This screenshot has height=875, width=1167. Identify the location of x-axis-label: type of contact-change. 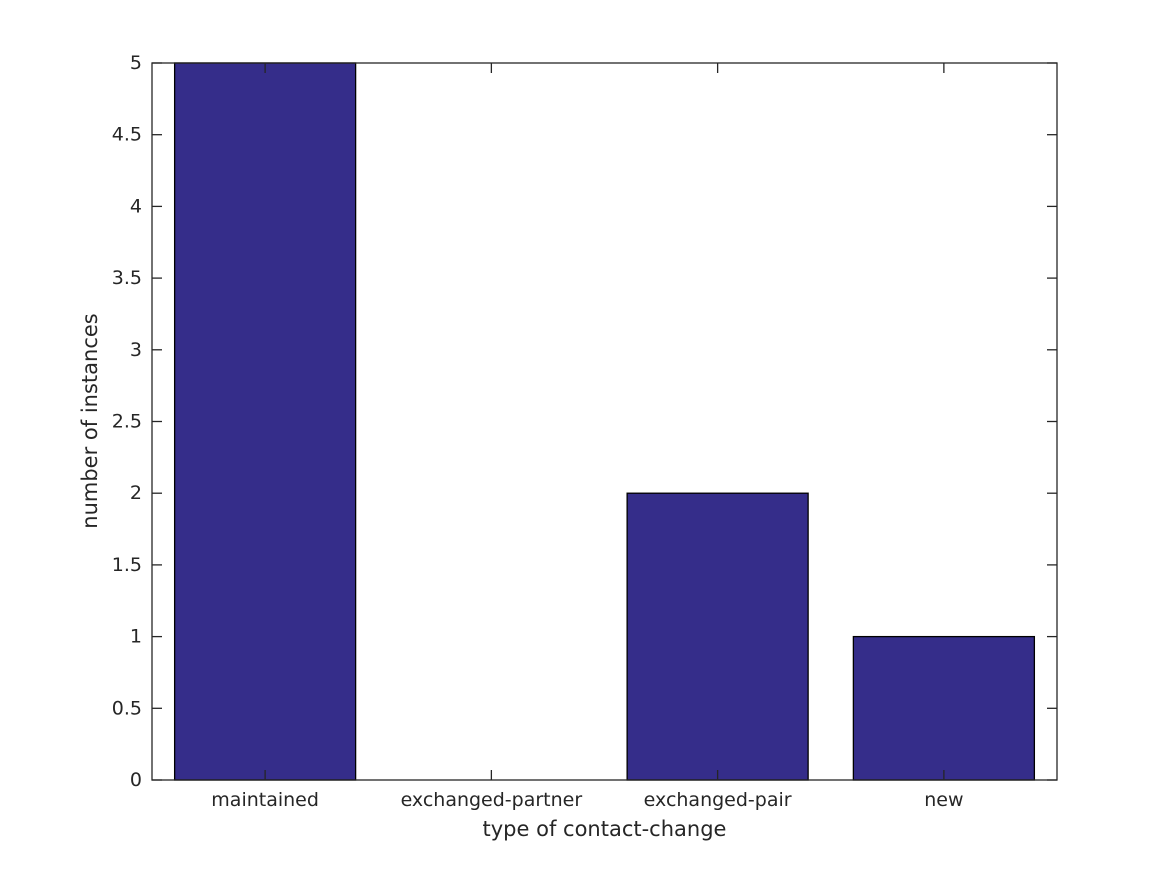
(604, 829).